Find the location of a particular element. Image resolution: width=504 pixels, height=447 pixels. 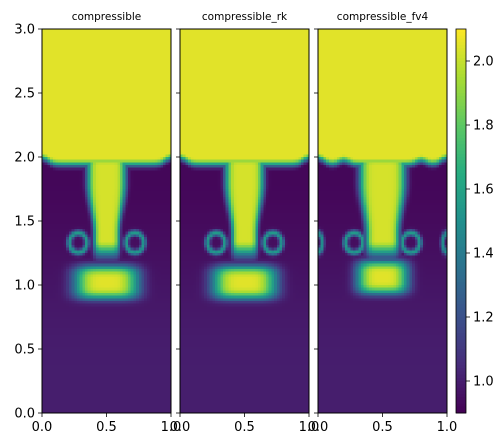

colorbar-tick-label: 1.6 is located at coordinates (483, 190).